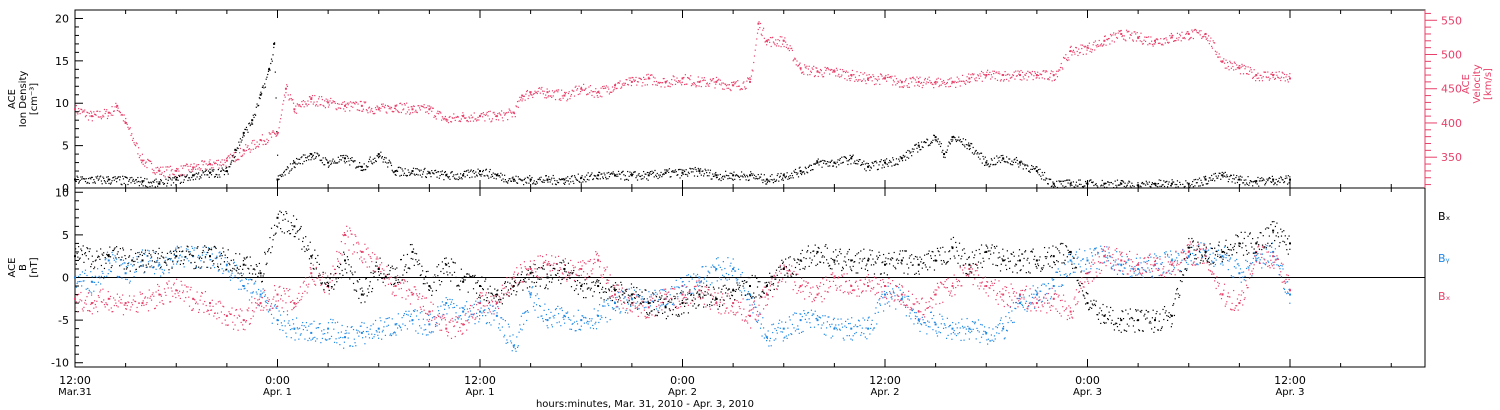 This screenshot has height=410, width=1500. I want to click on velocity-series-point, so click(226, 160).